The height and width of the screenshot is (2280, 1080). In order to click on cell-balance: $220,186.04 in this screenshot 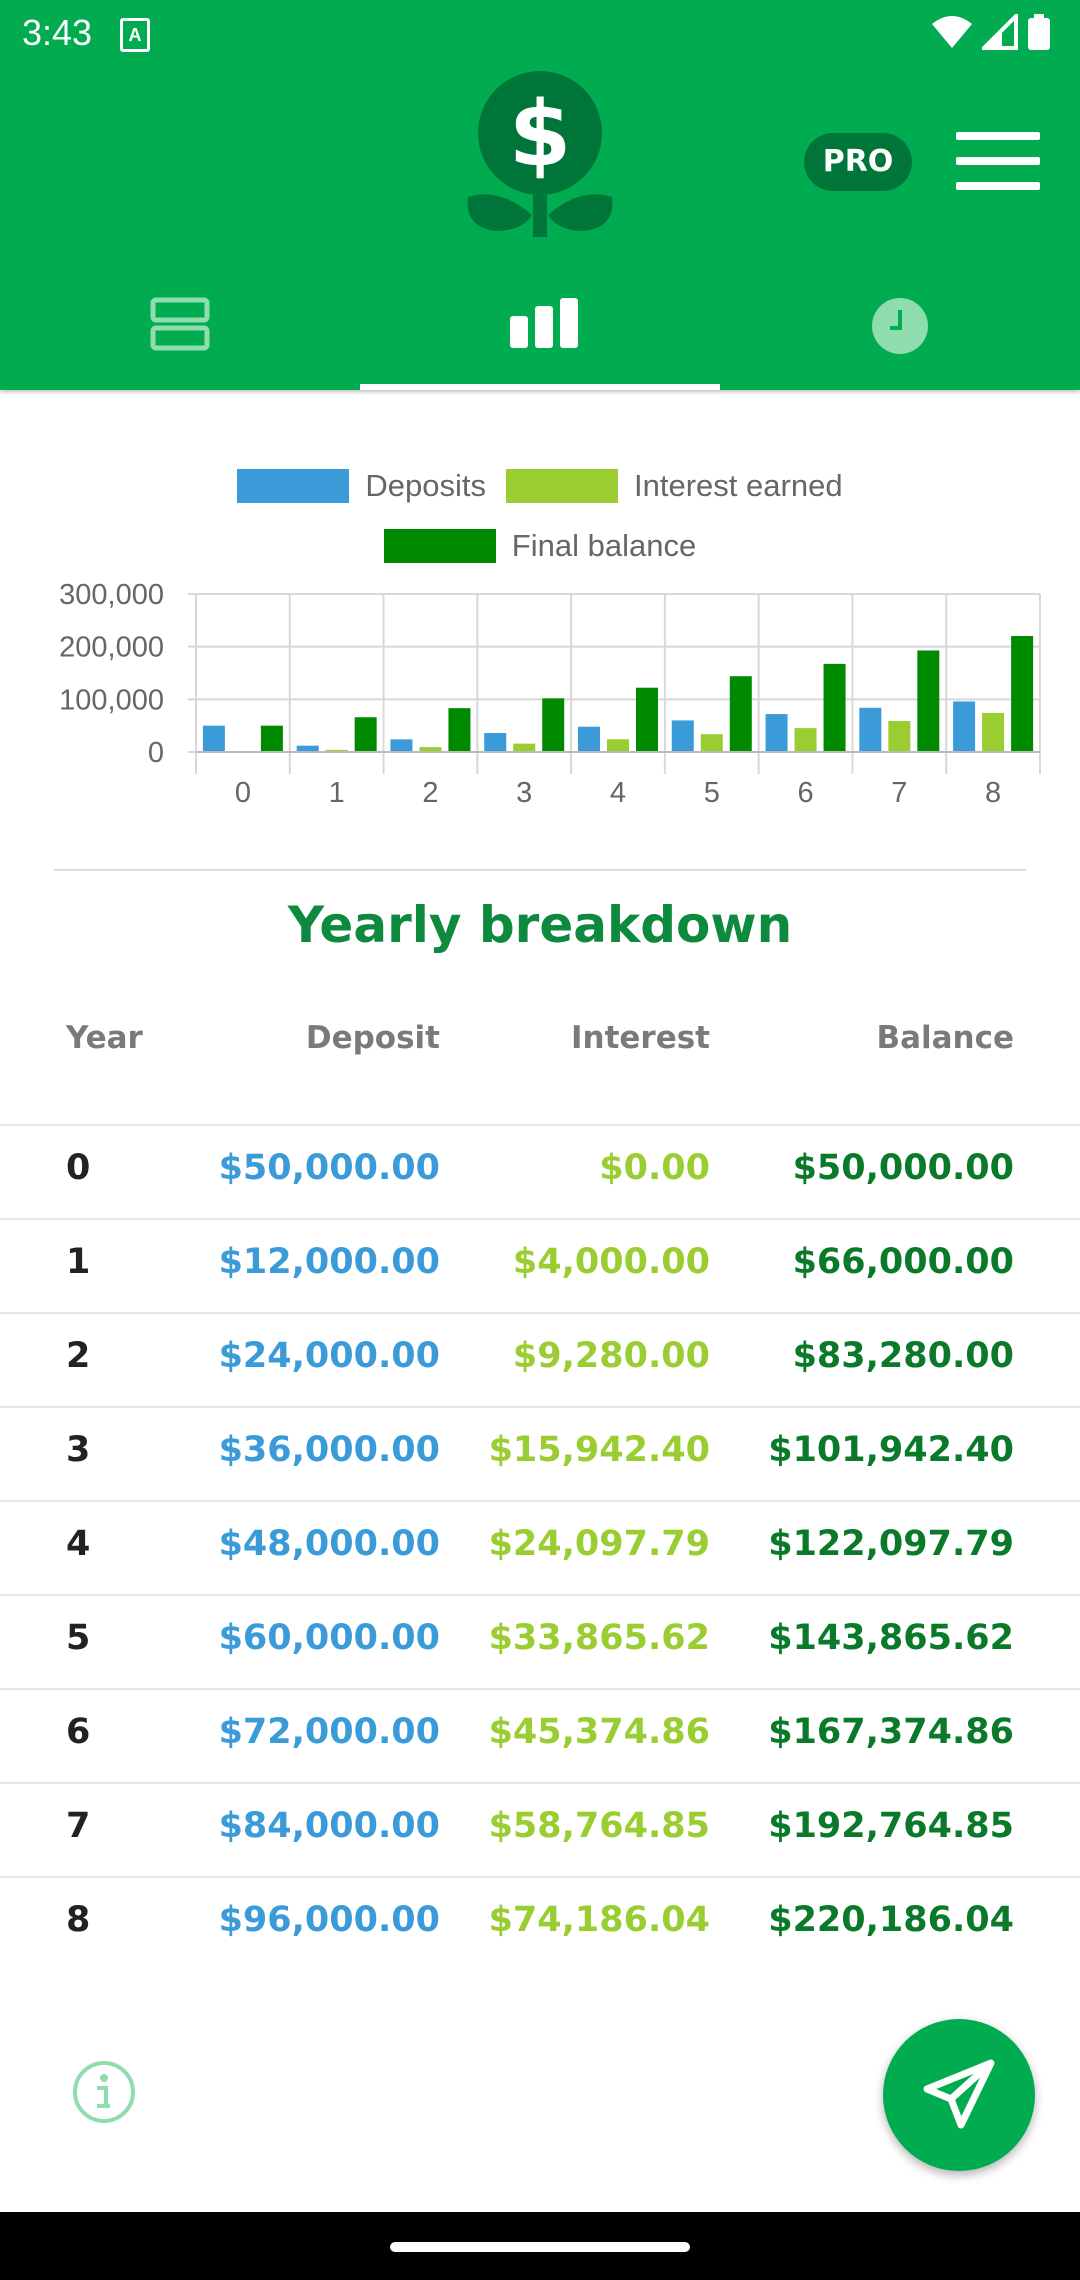, I will do `click(891, 1920)`.